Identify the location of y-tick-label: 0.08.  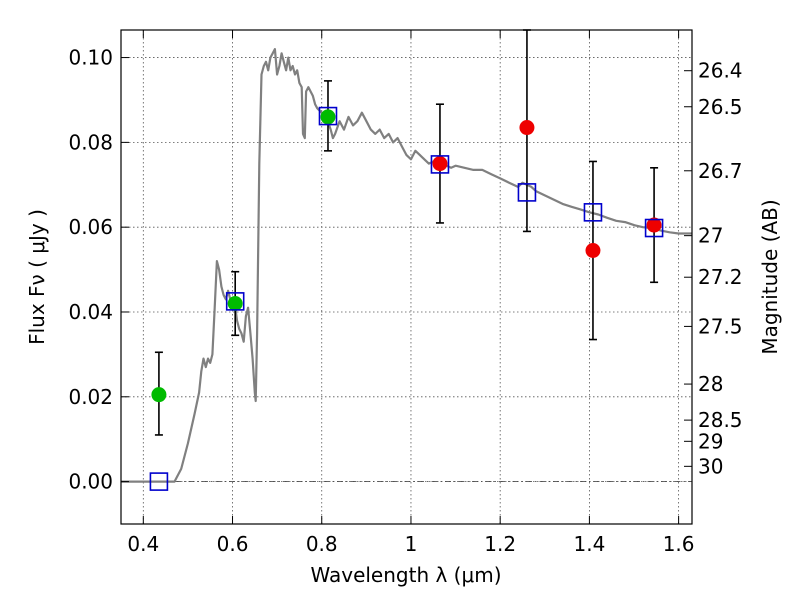
(90, 142).